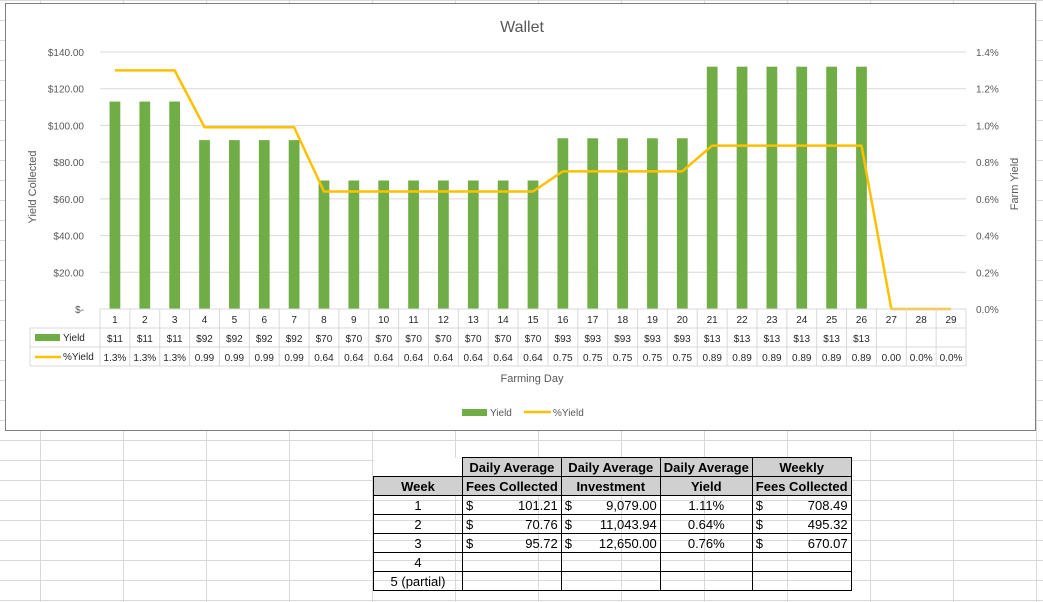 The height and width of the screenshot is (602, 1043). I want to click on table-row: 2 $70.76 $11,043.94 0.64% $495.32, so click(612, 524).